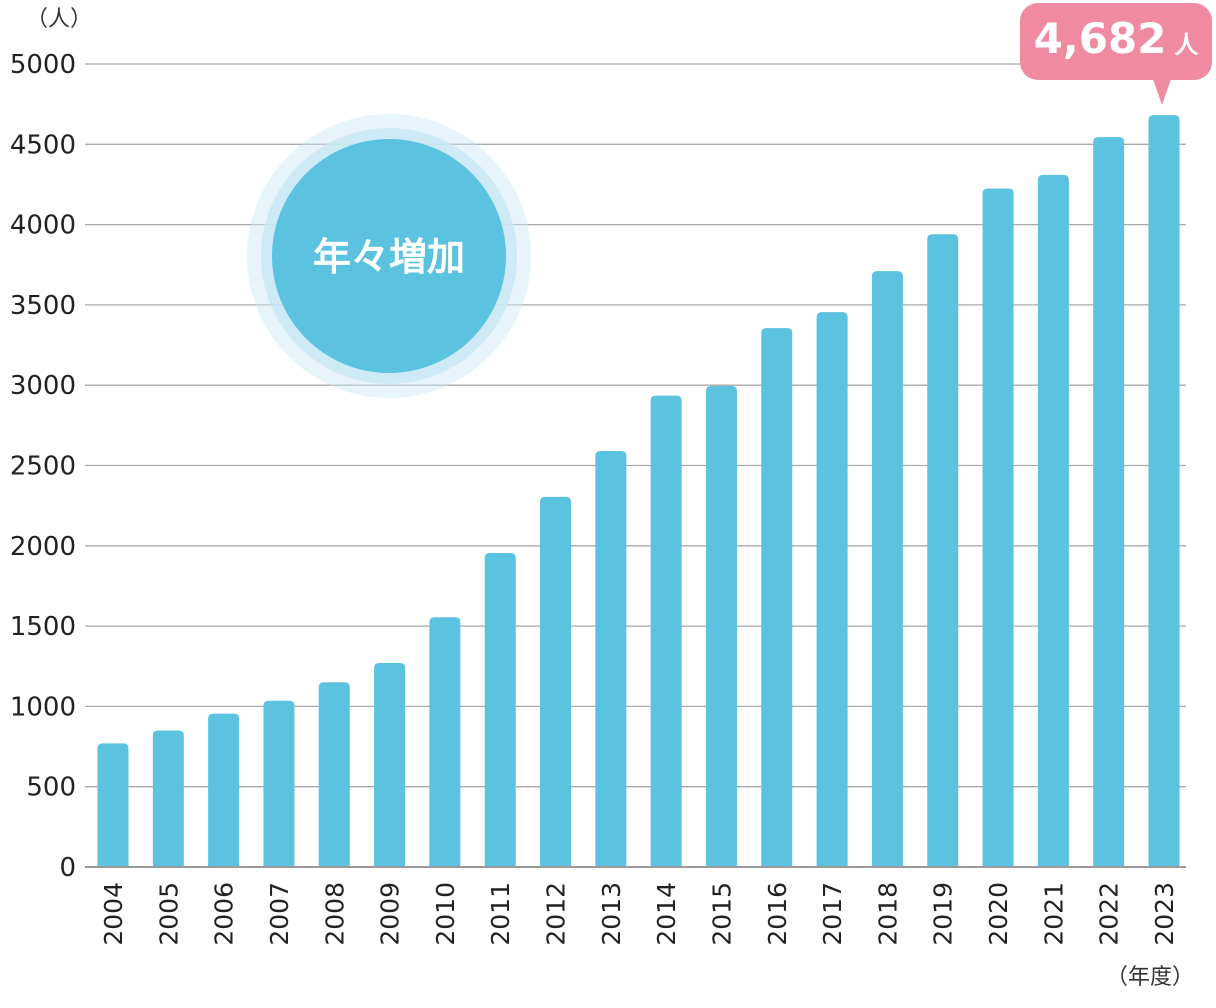 The height and width of the screenshot is (1008, 1216). I want to click on x-tick-label: 2011, so click(500, 914).